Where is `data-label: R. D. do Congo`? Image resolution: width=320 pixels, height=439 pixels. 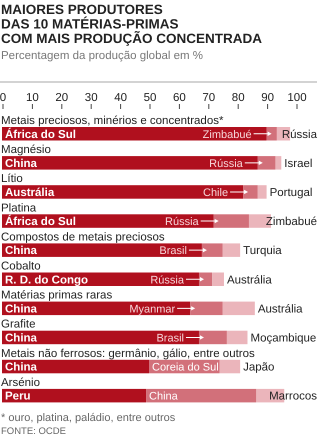 data-label: R. D. do Congo is located at coordinates (46, 280).